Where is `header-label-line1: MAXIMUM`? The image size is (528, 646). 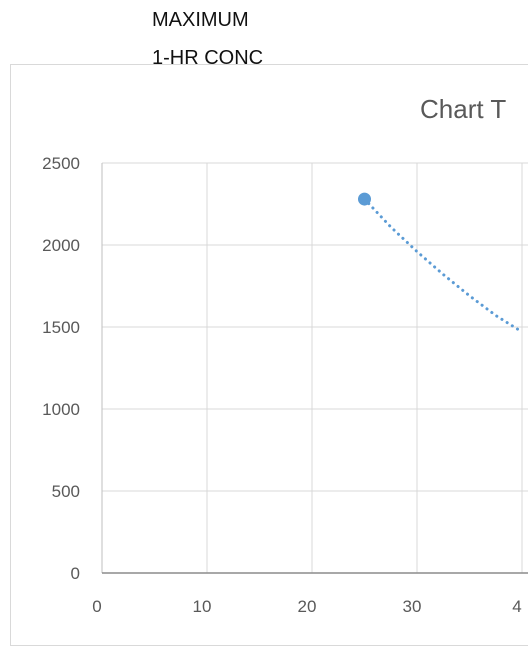
header-label-line1: MAXIMUM is located at coordinates (200, 20).